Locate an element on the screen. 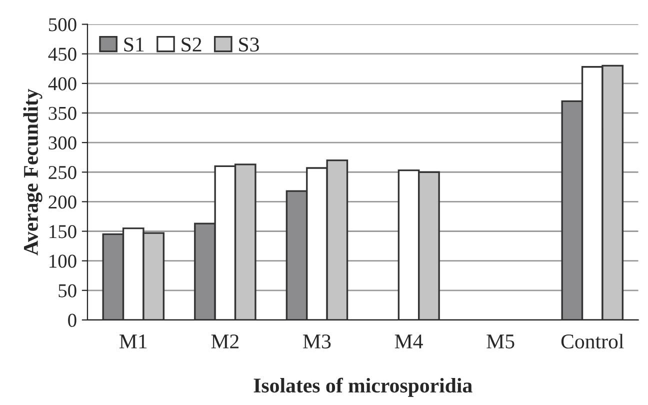 The height and width of the screenshot is (405, 648). y-axis-title: Average Fecundity is located at coordinates (32, 172).